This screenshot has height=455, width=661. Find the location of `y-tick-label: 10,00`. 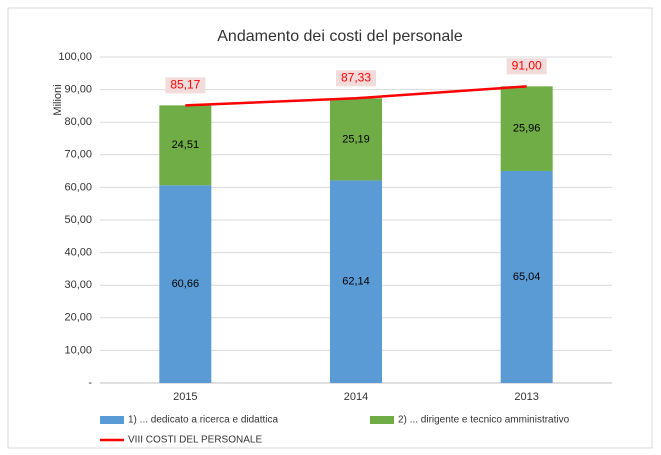

y-tick-label: 10,00 is located at coordinates (78, 350).